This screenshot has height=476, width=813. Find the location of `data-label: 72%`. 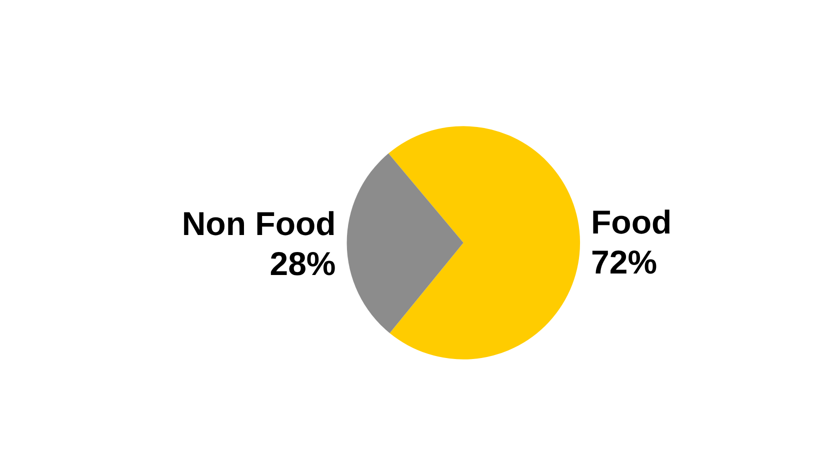

data-label: 72% is located at coordinates (624, 261).